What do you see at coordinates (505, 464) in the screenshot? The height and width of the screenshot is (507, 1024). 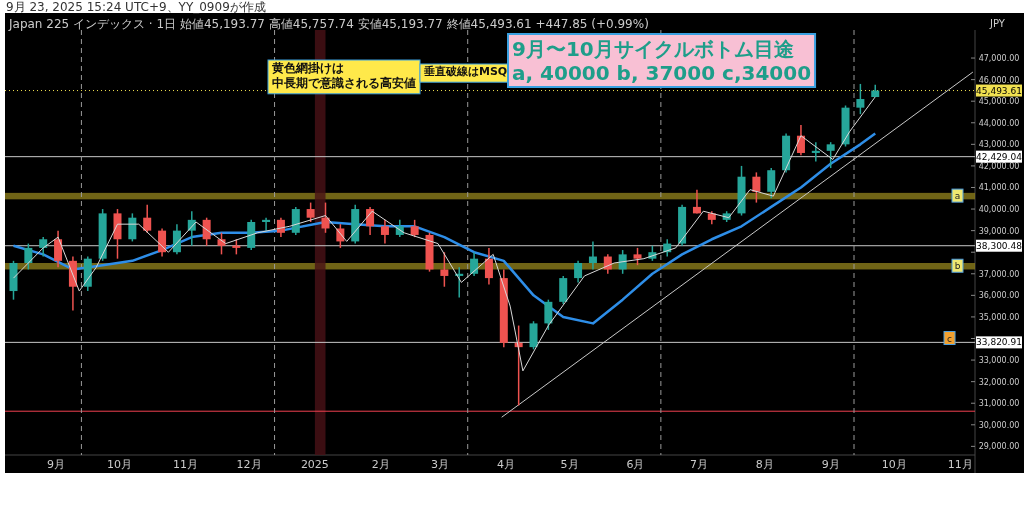 I see `x-tick-label: 4月` at bounding box center [505, 464].